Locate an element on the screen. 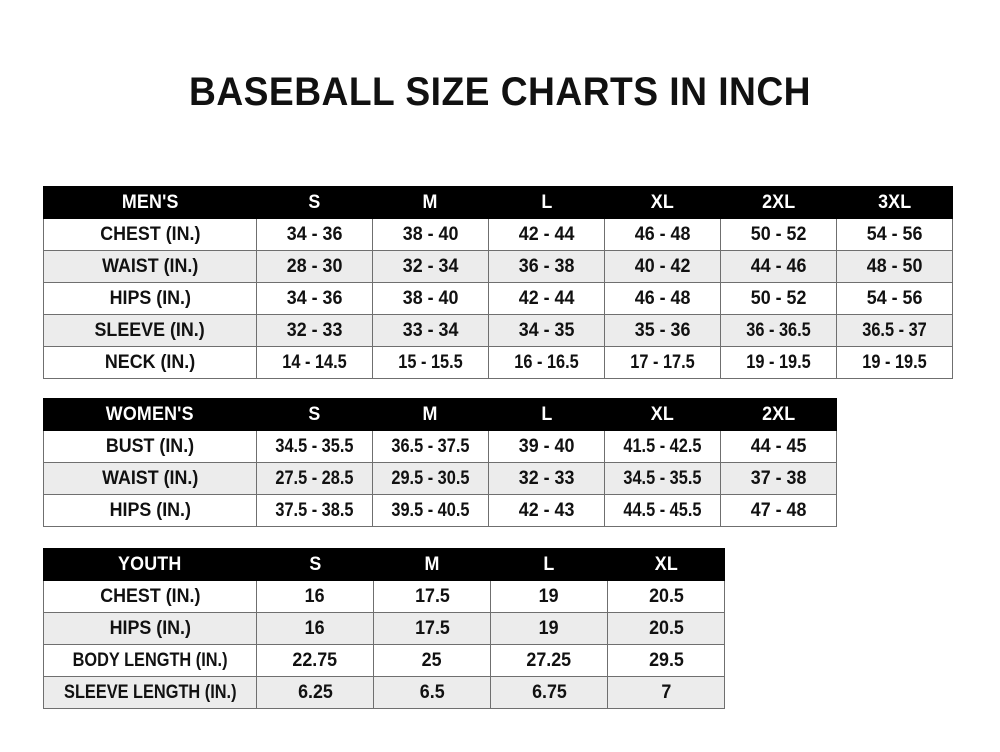  cell: 36 - 38 is located at coordinates (546, 266).